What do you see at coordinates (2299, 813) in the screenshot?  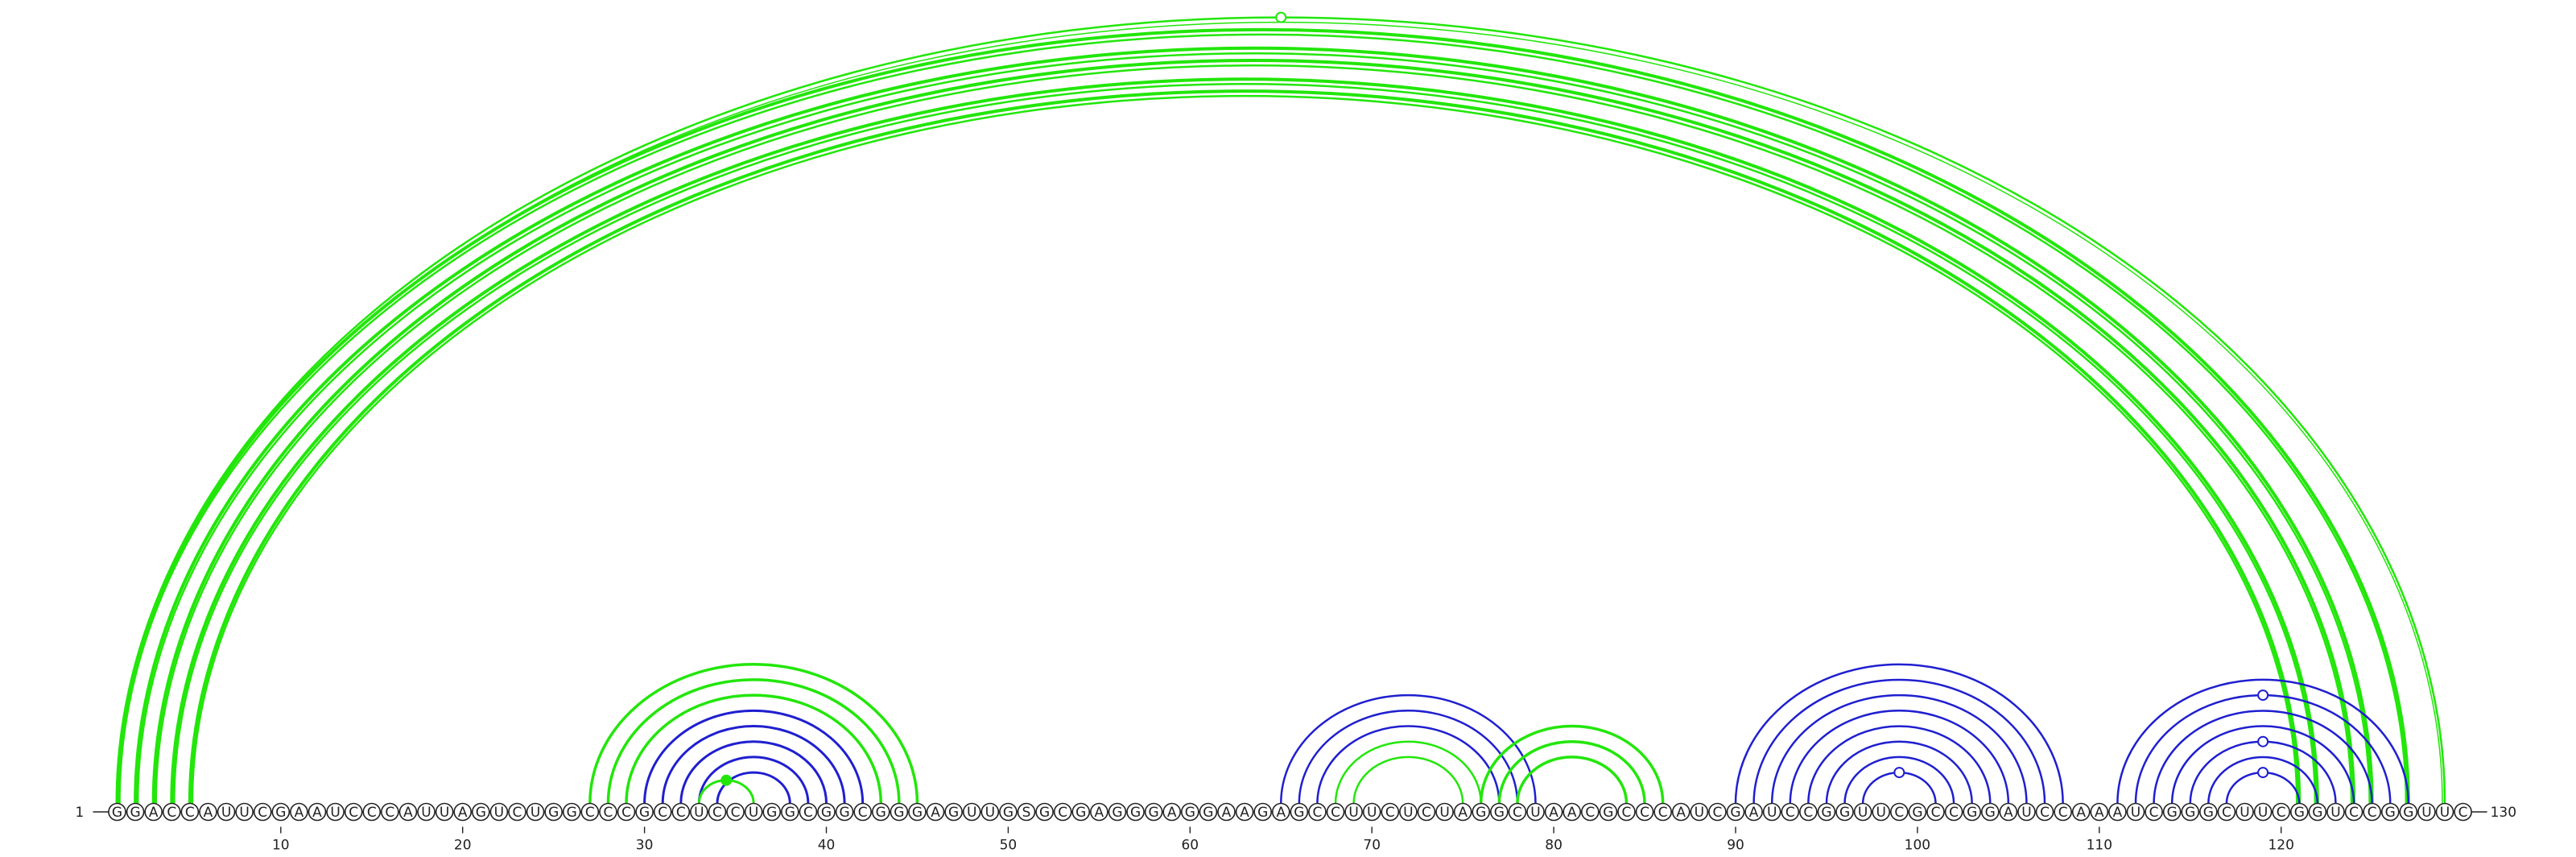 I see `nucleotide-label-121: G` at bounding box center [2299, 813].